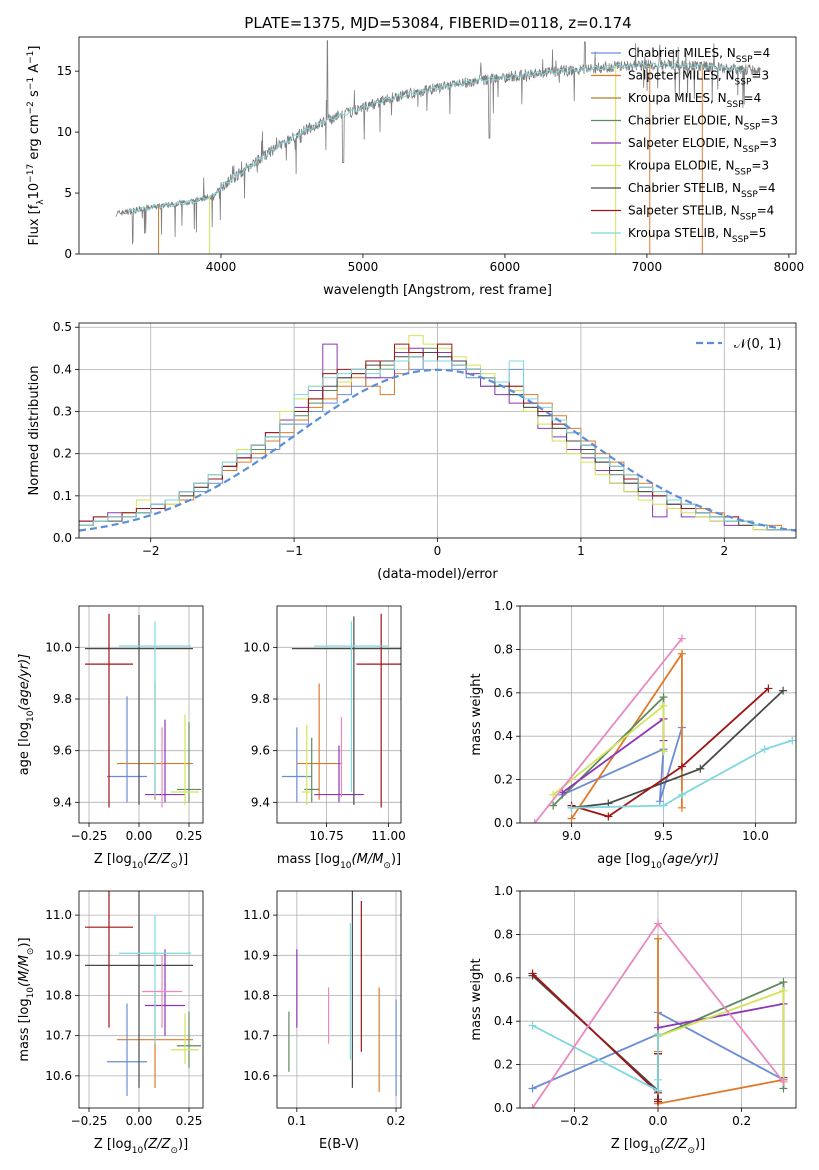 This screenshot has width=819, height=1170. What do you see at coordinates (757, 344) in the screenshot?
I see `legend-label: 𝒩(0, 1)` at bounding box center [757, 344].